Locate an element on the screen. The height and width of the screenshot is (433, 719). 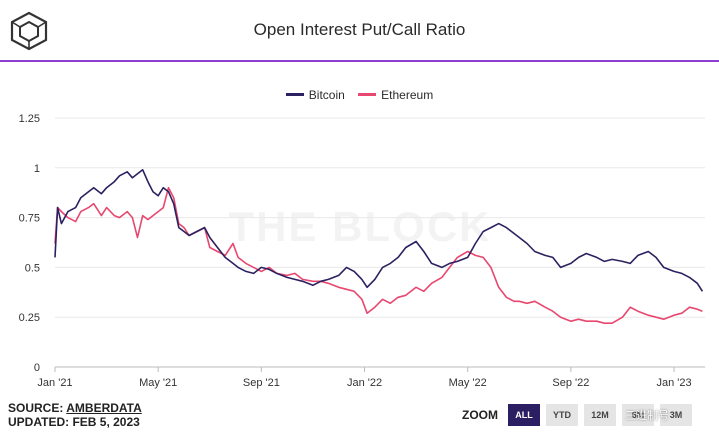
x-tick-label: Jan '23 is located at coordinates (673, 383).